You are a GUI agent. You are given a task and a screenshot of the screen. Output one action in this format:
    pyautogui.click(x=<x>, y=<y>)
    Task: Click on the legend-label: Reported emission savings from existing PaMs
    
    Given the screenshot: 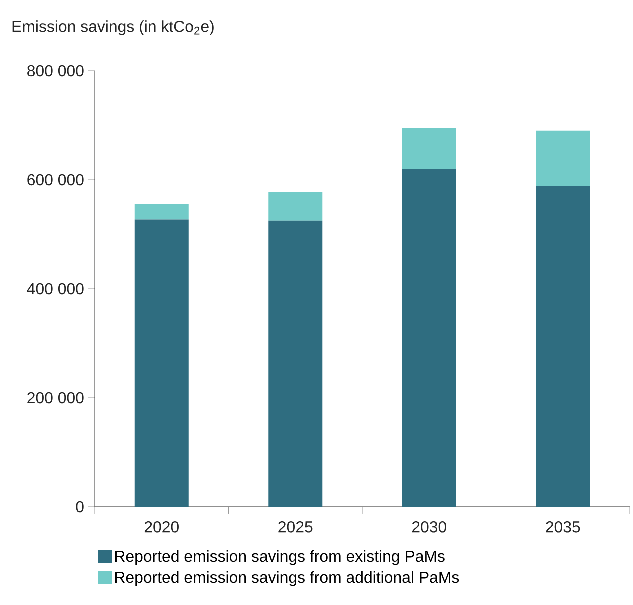 What is the action you would take?
    pyautogui.click(x=280, y=558)
    